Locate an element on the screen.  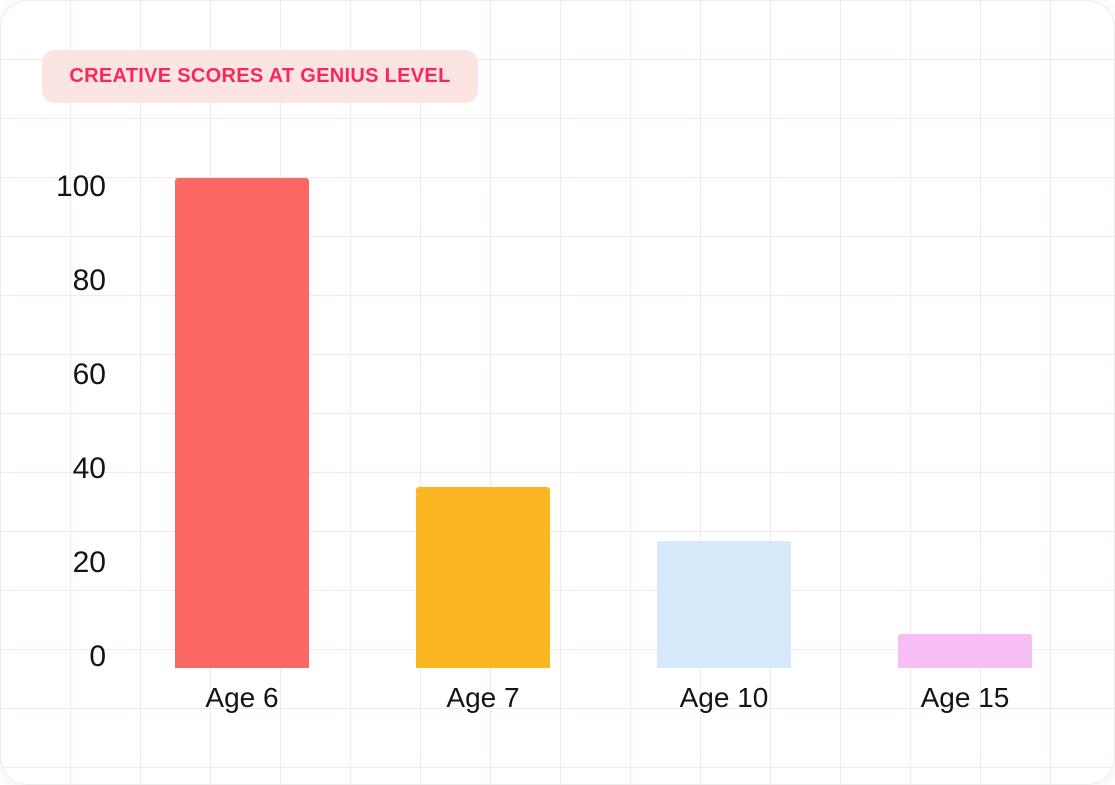
x-axis-category-label: Age 15 is located at coordinates (965, 697).